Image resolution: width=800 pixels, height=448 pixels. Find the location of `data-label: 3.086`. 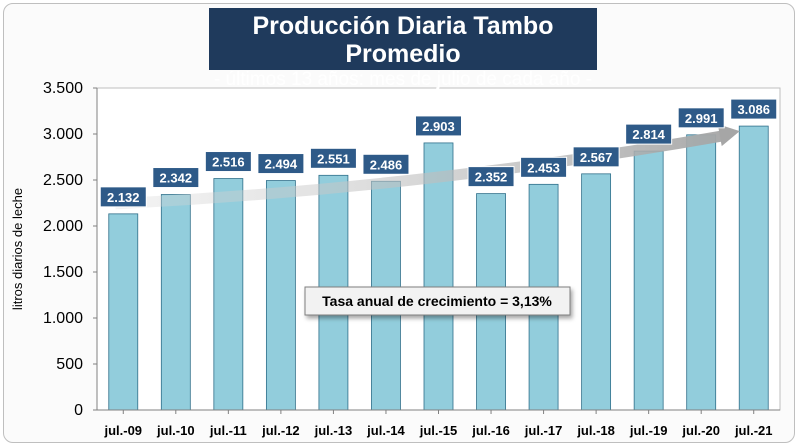

data-label: 3.086 is located at coordinates (753, 109).